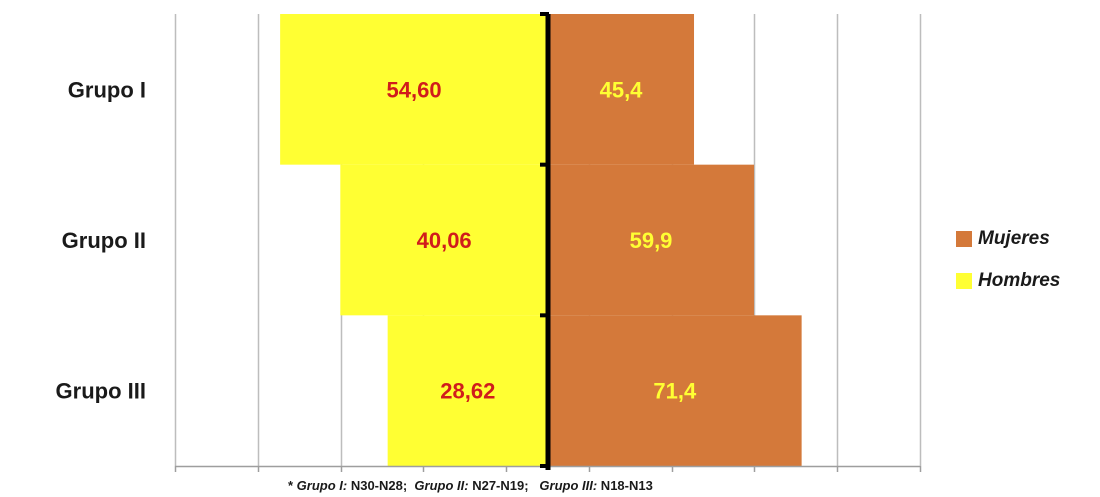 The width and height of the screenshot is (1100, 497). Describe the element at coordinates (441, 485) in the screenshot. I see `footnote-g2-label: Grupo II:` at that location.